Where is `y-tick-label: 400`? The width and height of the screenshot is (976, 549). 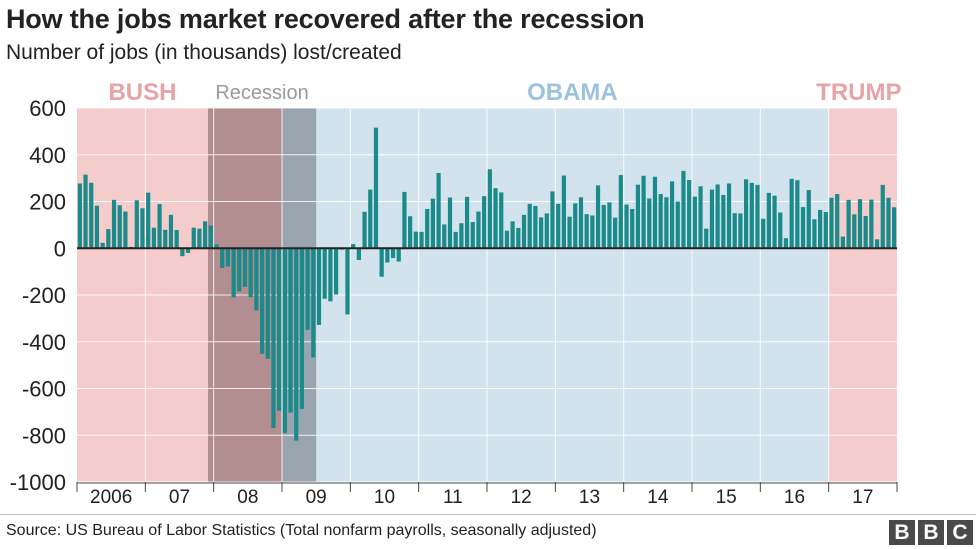 y-tick-label: 400 is located at coordinates (47, 155).